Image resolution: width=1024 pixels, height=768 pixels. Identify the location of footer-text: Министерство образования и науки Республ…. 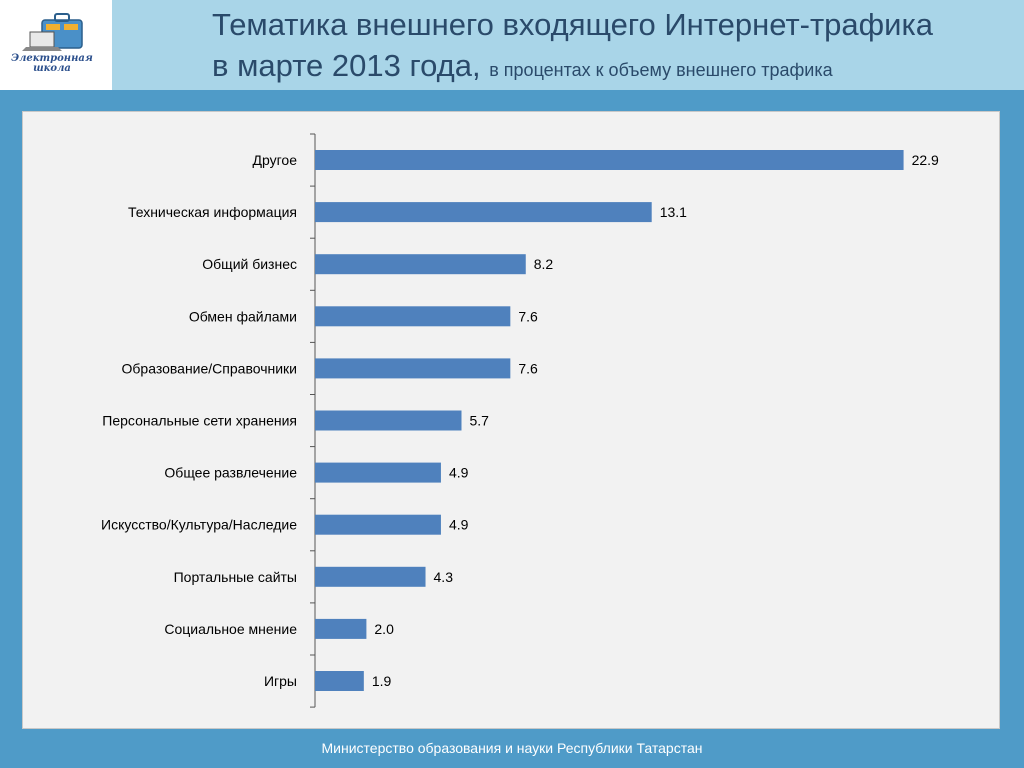
(512, 748).